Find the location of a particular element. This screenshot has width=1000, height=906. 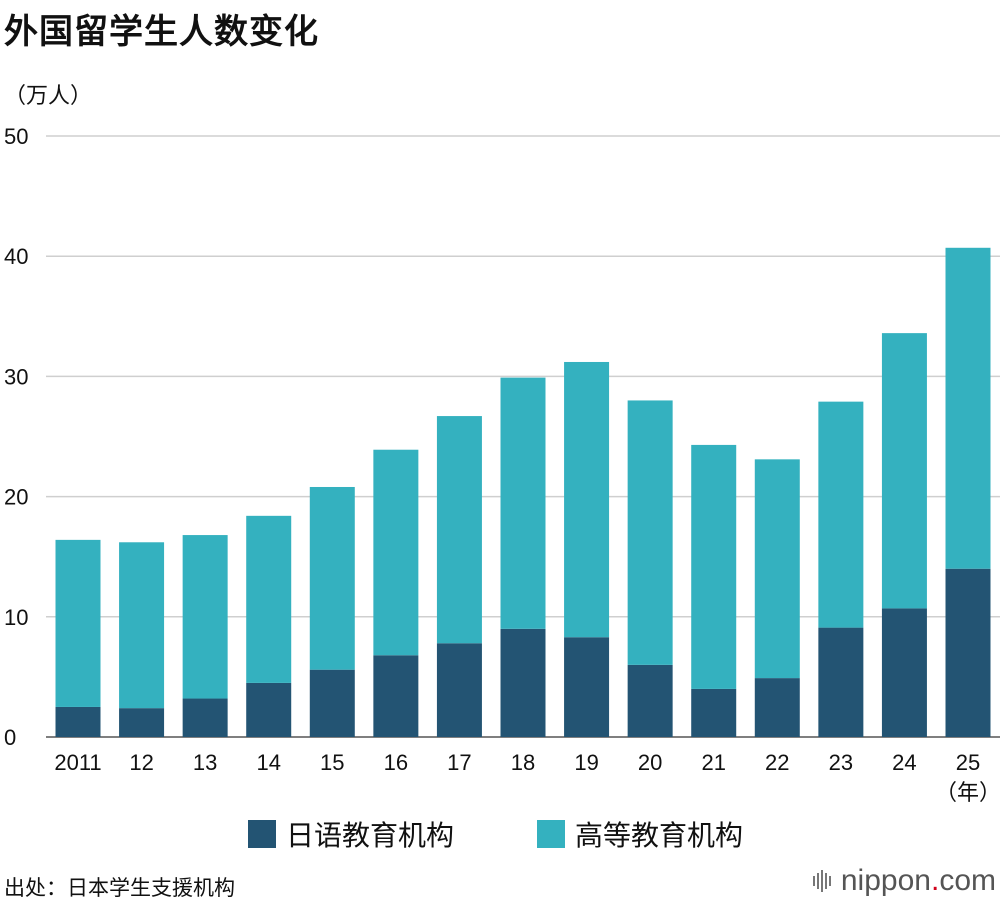

x-tick-label: 23 is located at coordinates (841, 762).